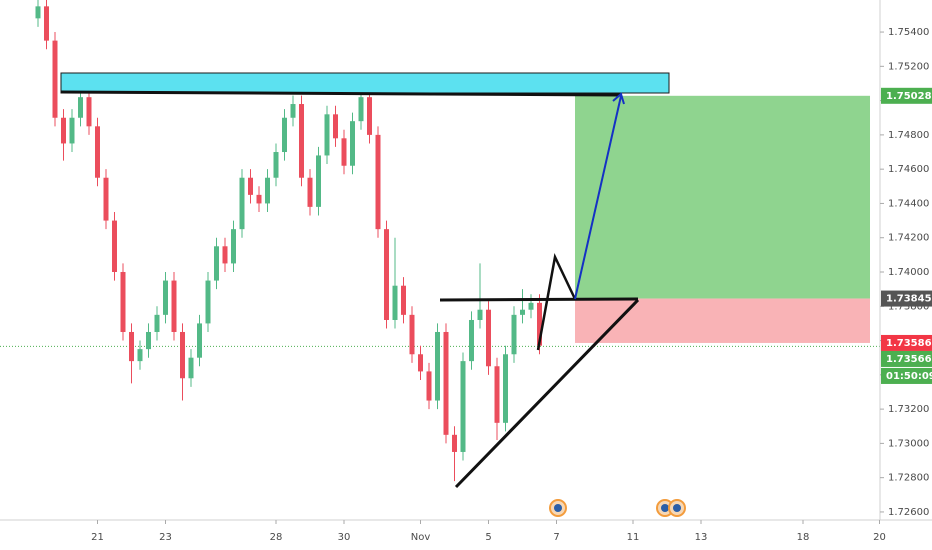  Describe the element at coordinates (539, 299) in the screenshot. I see `neckline` at that location.